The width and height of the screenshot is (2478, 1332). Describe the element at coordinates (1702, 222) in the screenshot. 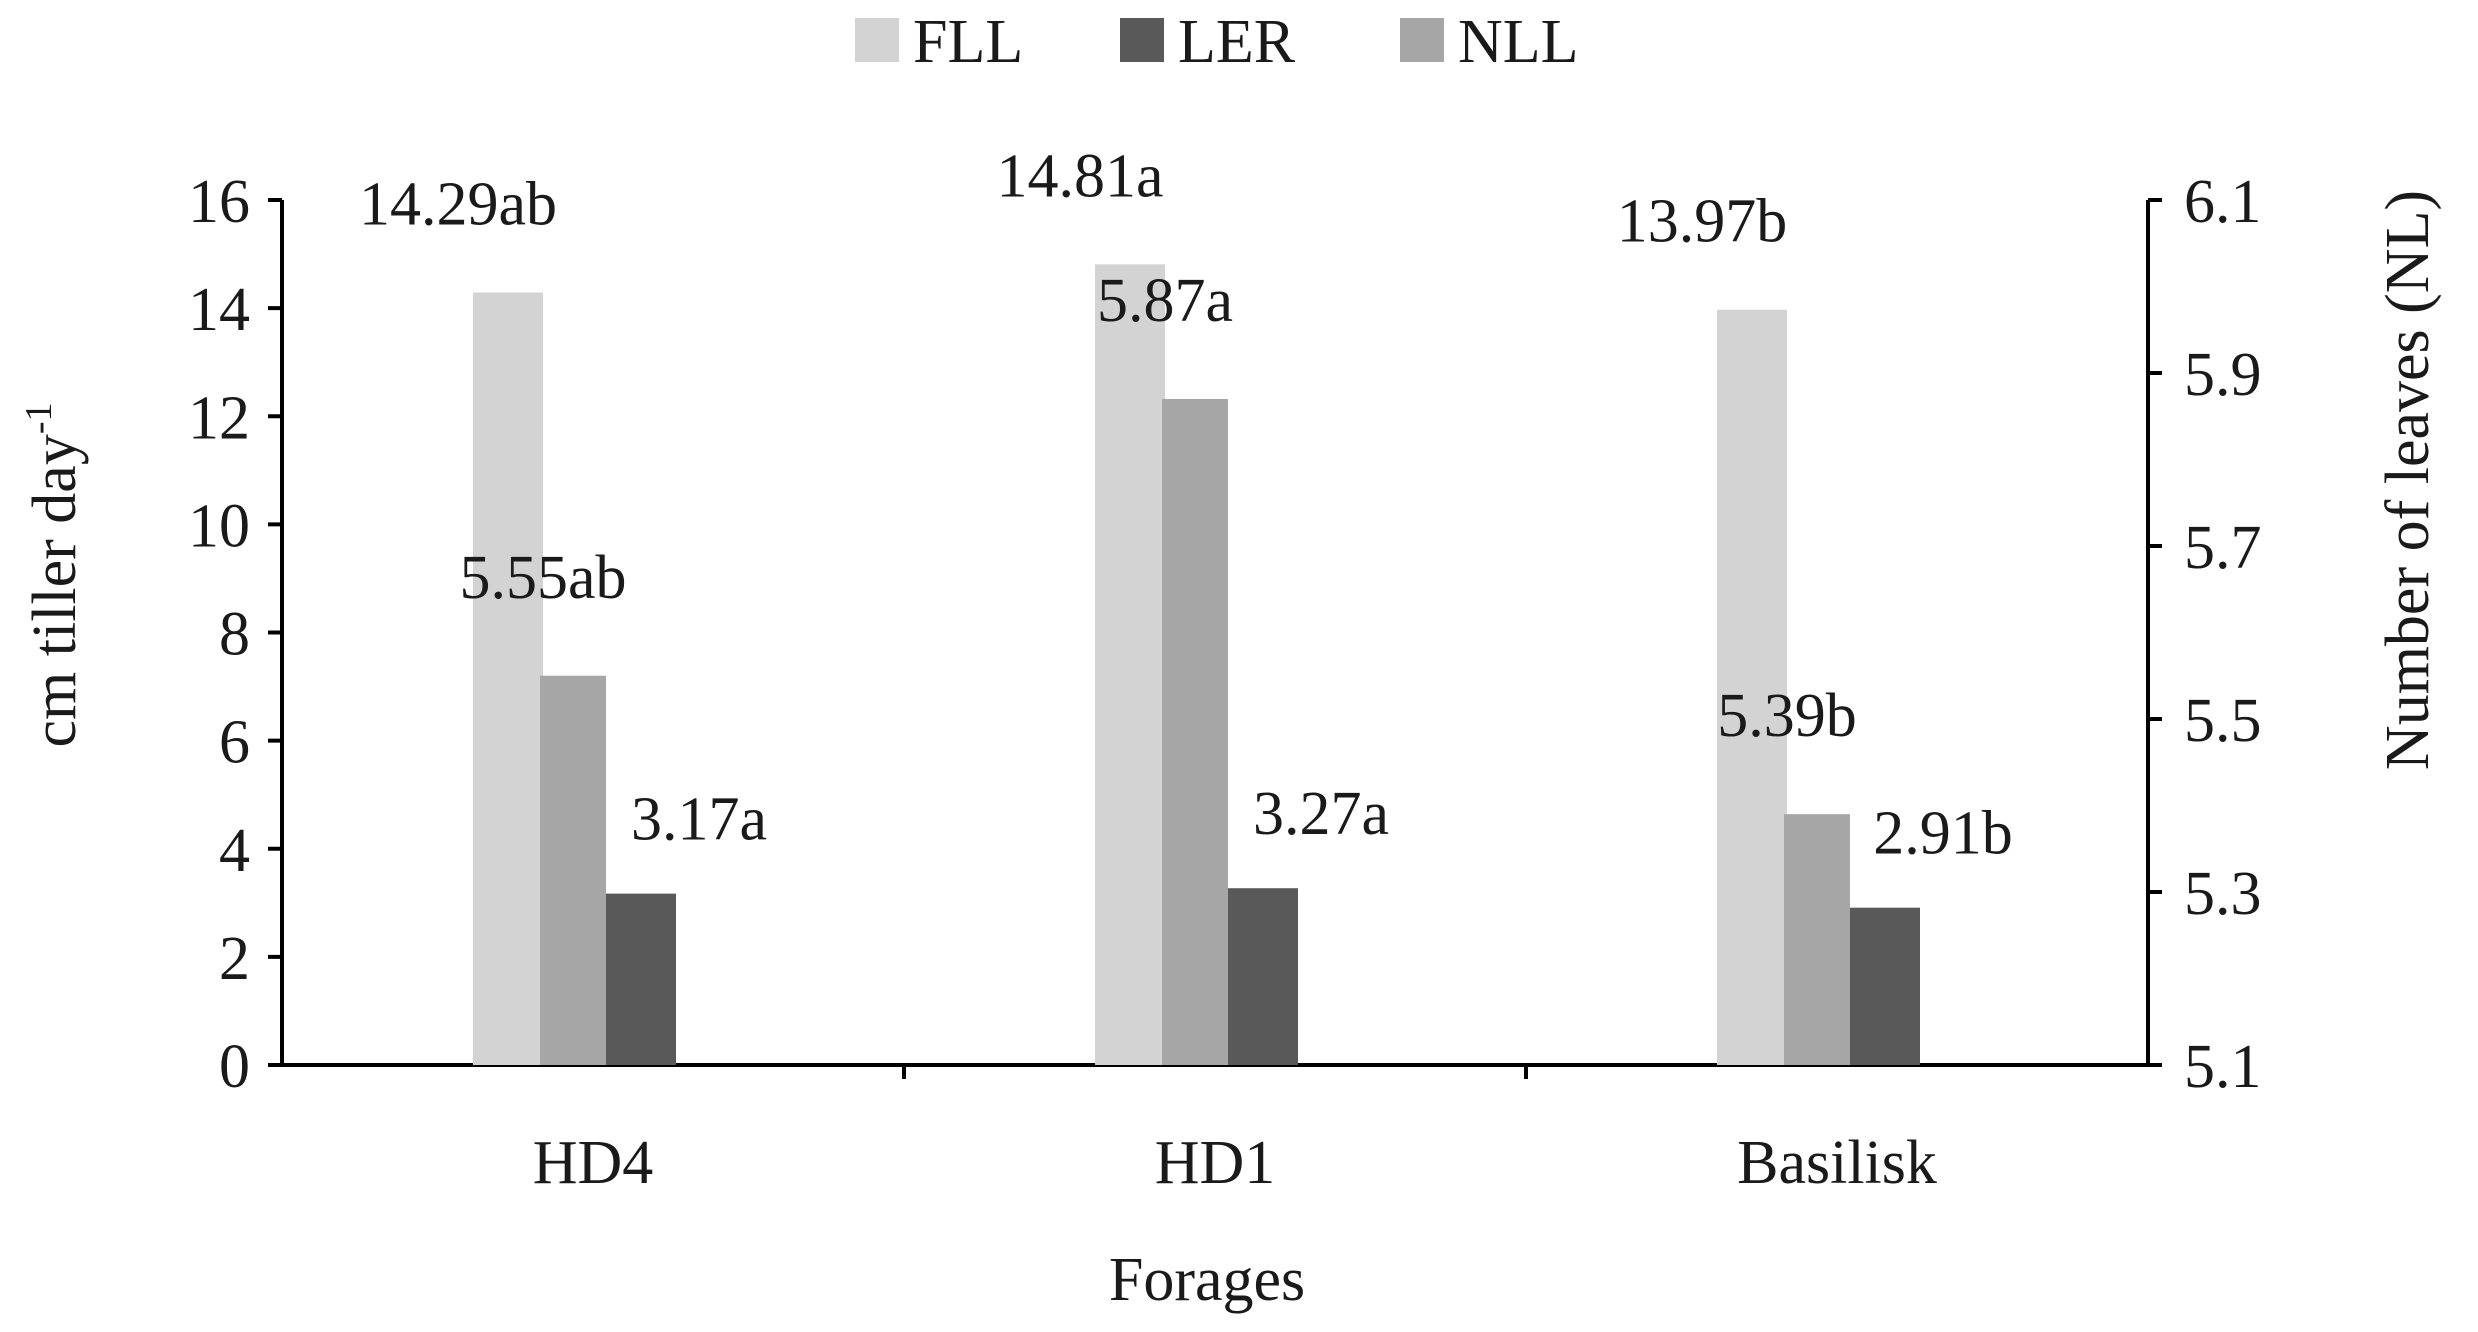

I see `data-label-fll-basilisk: 13.97b` at that location.